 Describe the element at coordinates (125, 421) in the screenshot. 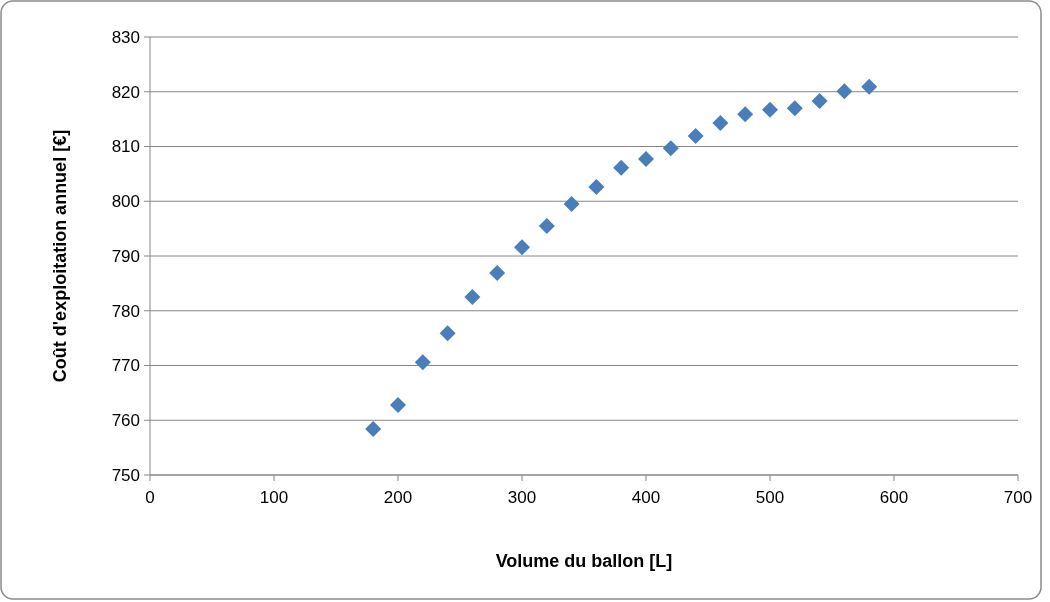

I see `y-tick-label: 760` at that location.